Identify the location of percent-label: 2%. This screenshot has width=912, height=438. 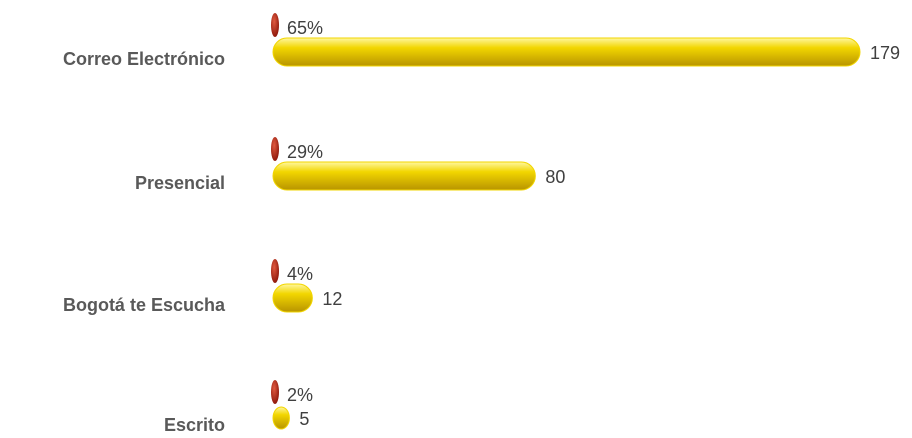
(300, 395).